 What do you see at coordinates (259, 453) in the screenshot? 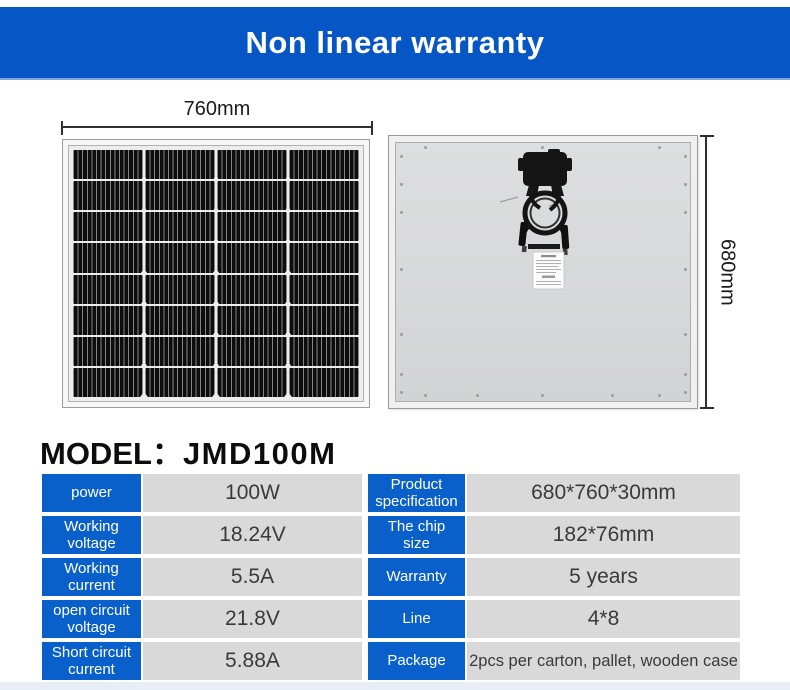
I see `model-number: JMD100M` at bounding box center [259, 453].